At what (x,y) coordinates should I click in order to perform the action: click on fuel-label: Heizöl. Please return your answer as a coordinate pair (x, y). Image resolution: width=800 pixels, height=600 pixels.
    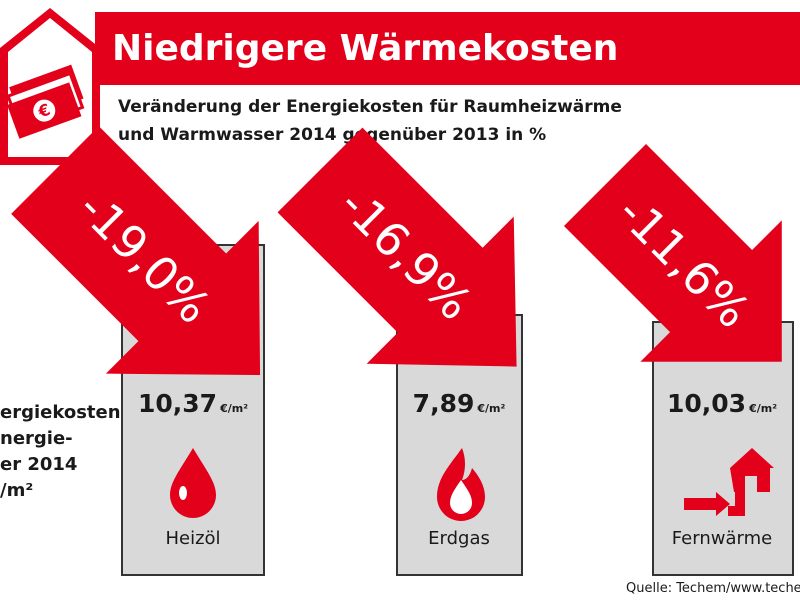
    Looking at the image, I should click on (192, 538).